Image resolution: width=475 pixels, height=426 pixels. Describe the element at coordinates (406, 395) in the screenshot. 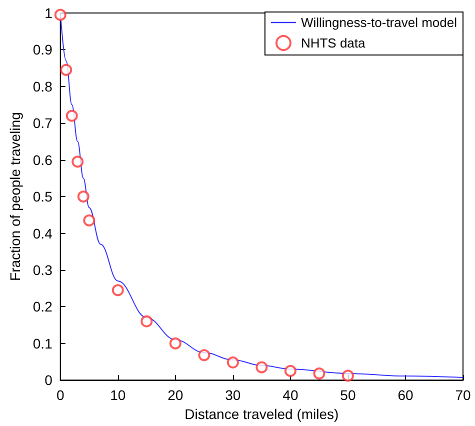

I see `x-tick-label: 60` at that location.